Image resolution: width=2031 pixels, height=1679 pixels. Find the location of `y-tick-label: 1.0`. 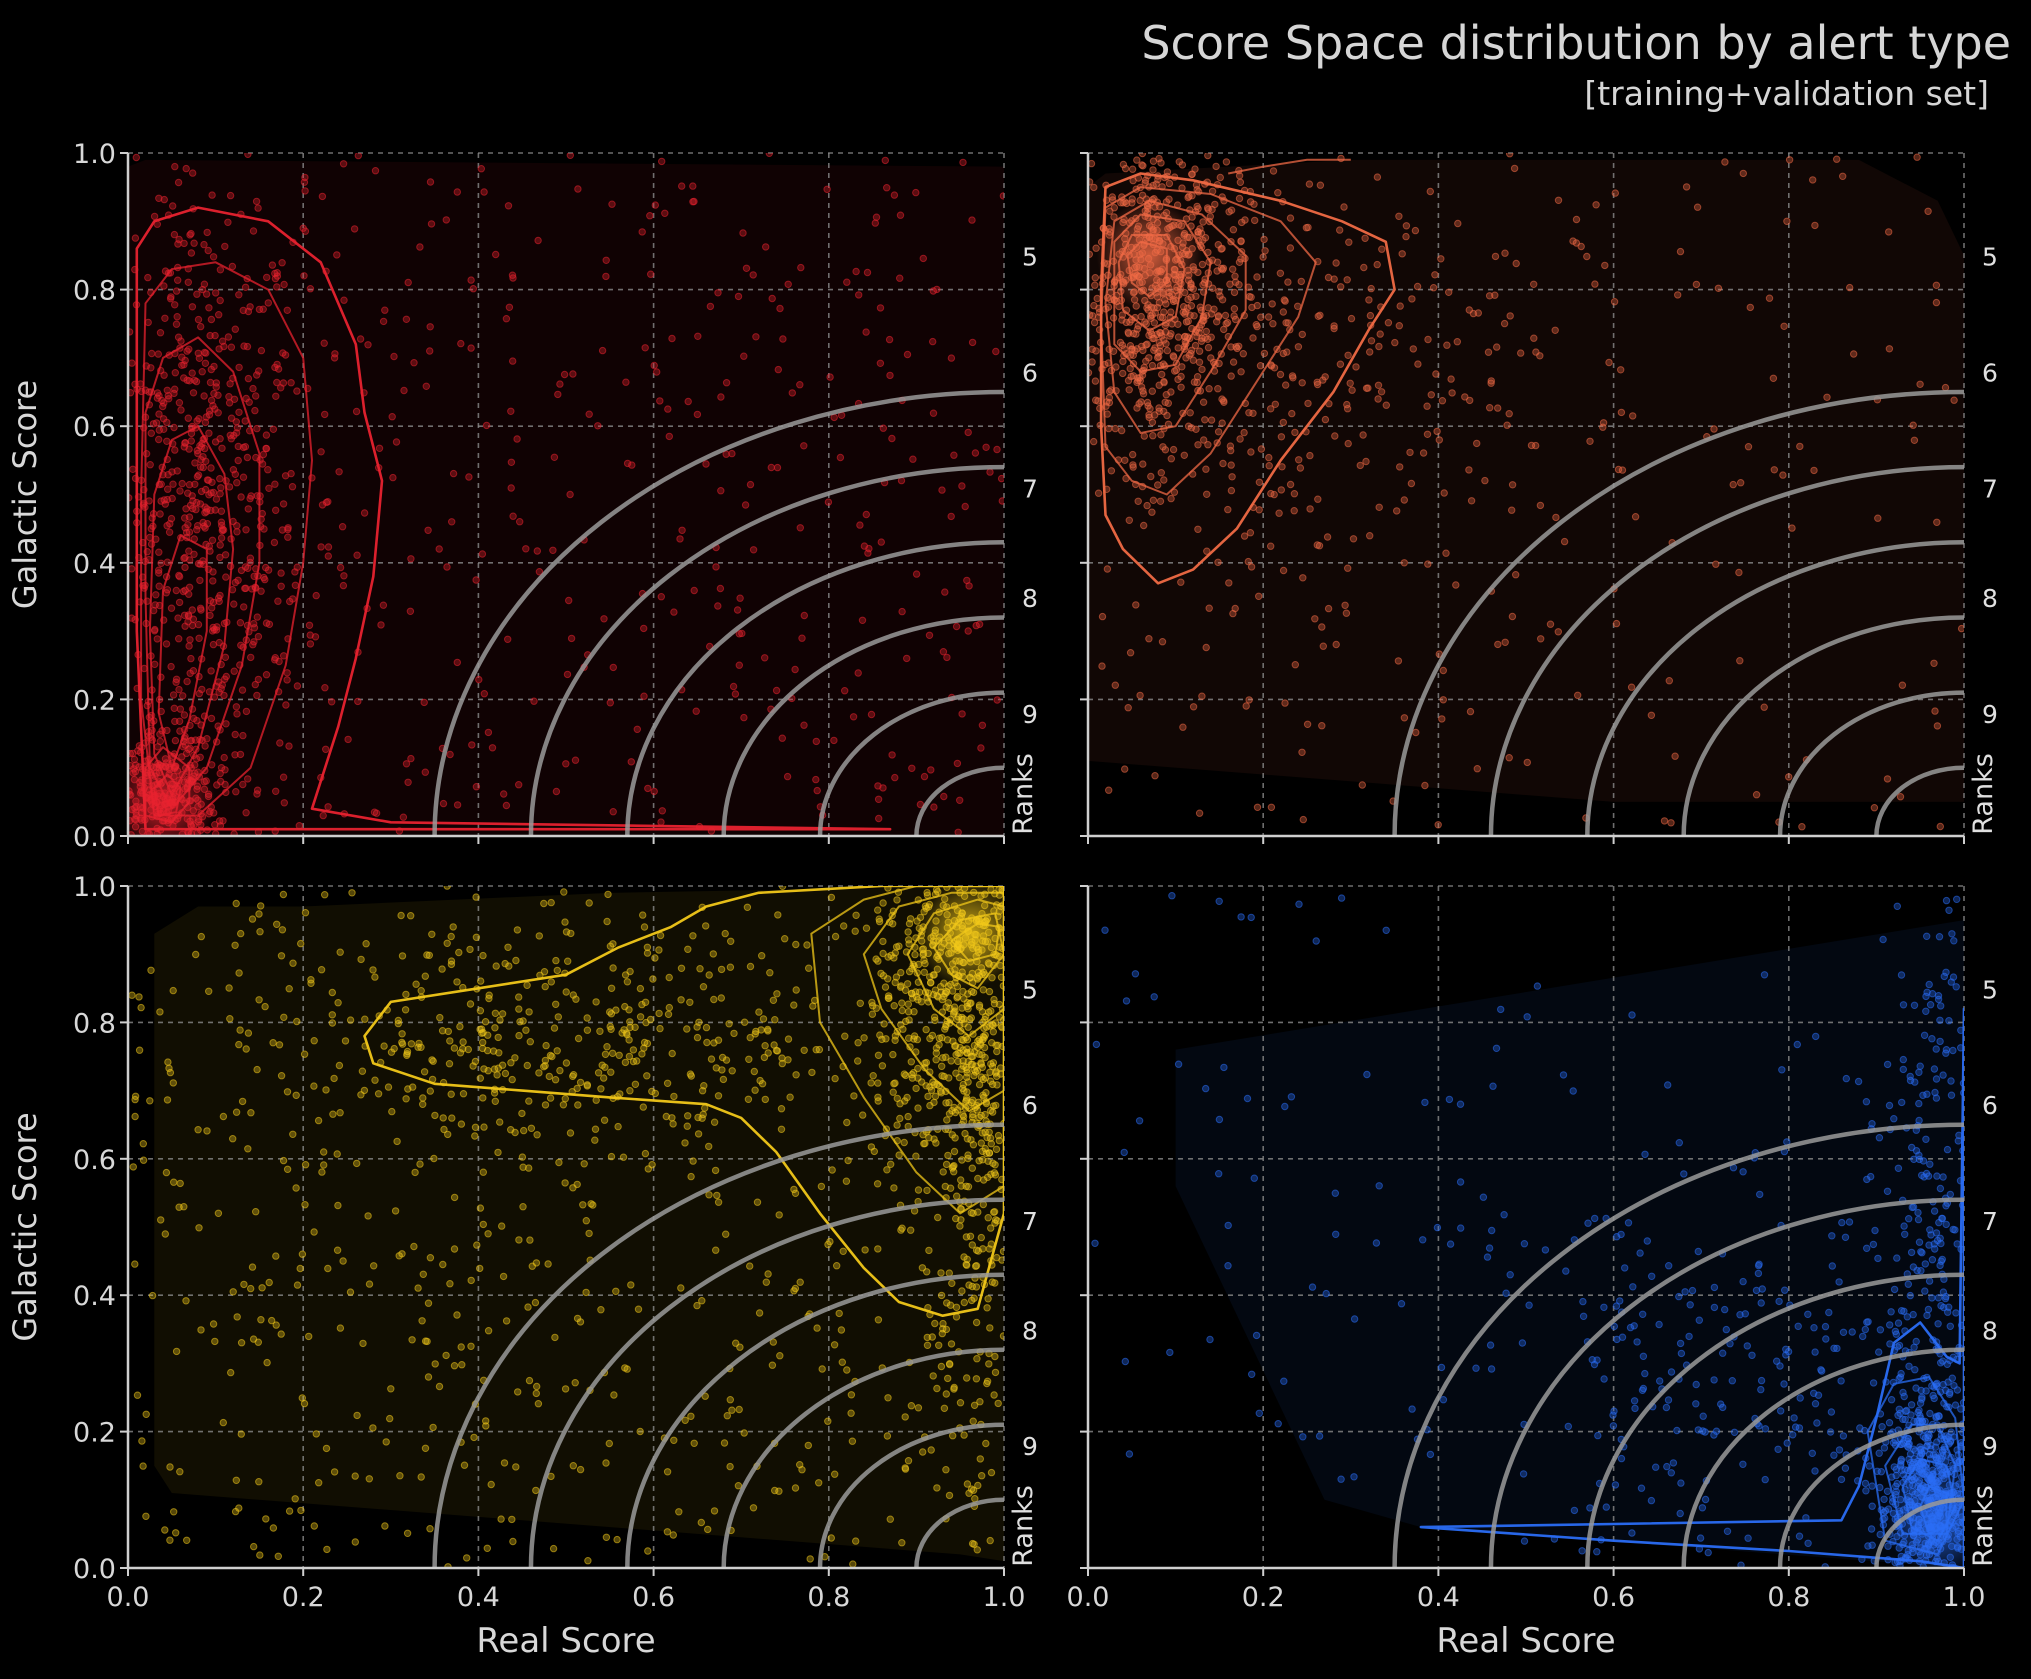

y-tick-label: 1.0 is located at coordinates (94, 154).